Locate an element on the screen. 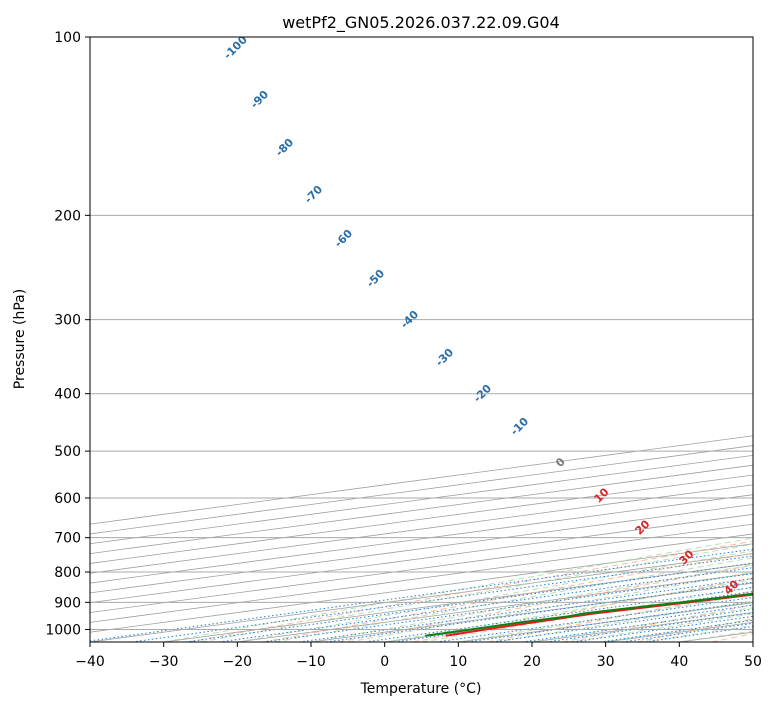  x-tick-label: 0 is located at coordinates (384, 662).